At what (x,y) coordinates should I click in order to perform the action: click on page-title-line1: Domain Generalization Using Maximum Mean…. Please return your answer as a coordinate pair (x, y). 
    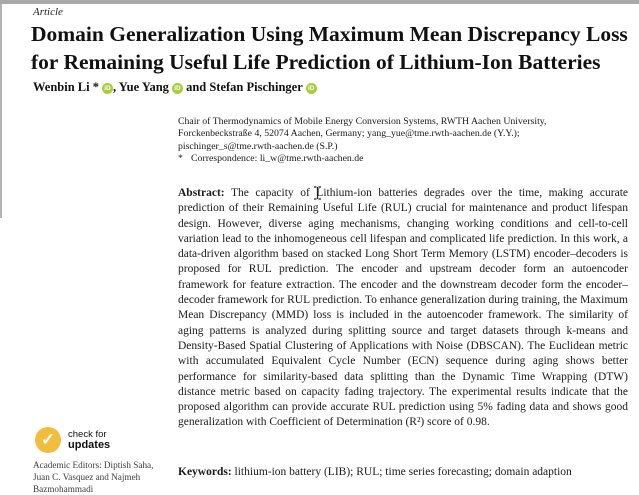
    Looking at the image, I should click on (329, 34).